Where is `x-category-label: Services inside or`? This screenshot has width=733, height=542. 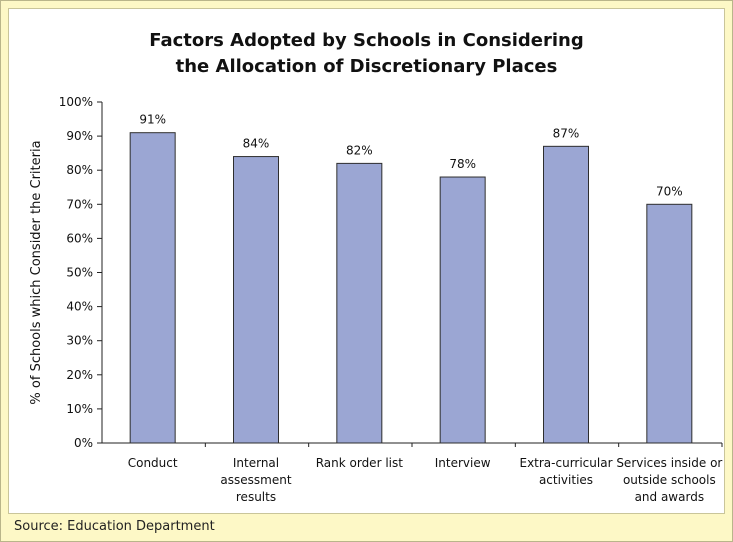 x-category-label: Services inside or is located at coordinates (669, 463).